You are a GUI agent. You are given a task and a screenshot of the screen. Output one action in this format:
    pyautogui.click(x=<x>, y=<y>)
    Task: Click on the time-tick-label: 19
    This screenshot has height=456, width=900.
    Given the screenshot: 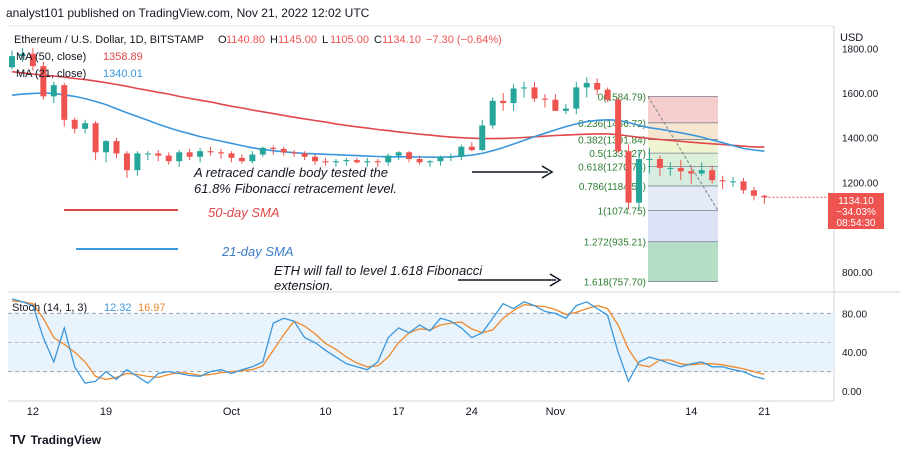 What is the action you would take?
    pyautogui.click(x=106, y=412)
    